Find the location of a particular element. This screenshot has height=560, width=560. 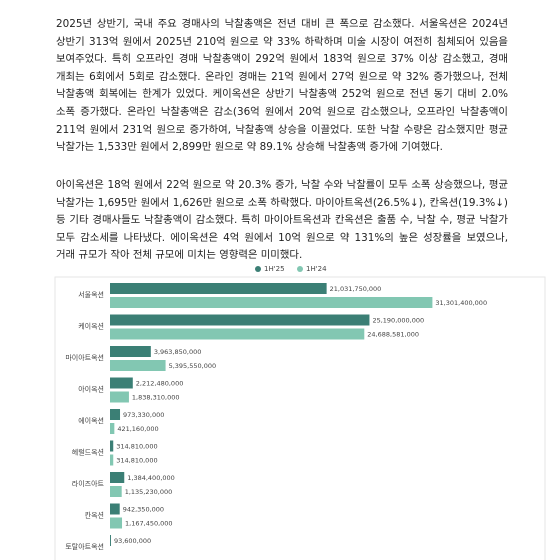

legend-label: 1H'25 is located at coordinates (274, 269).